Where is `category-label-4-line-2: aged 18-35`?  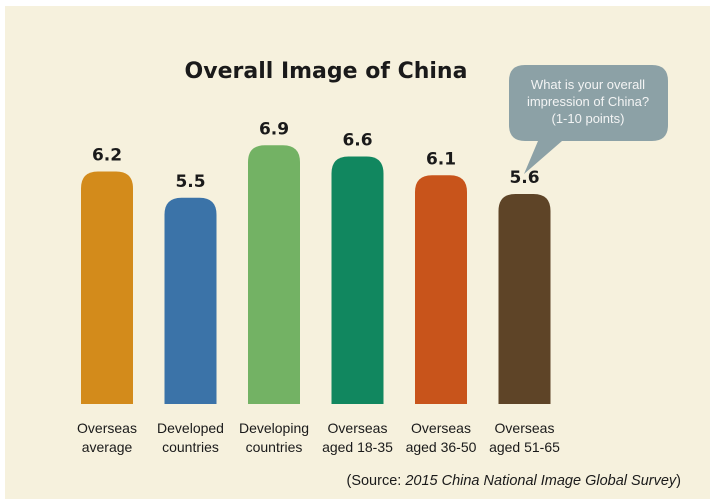 category-label-4-line-2: aged 18-35 is located at coordinates (357, 447).